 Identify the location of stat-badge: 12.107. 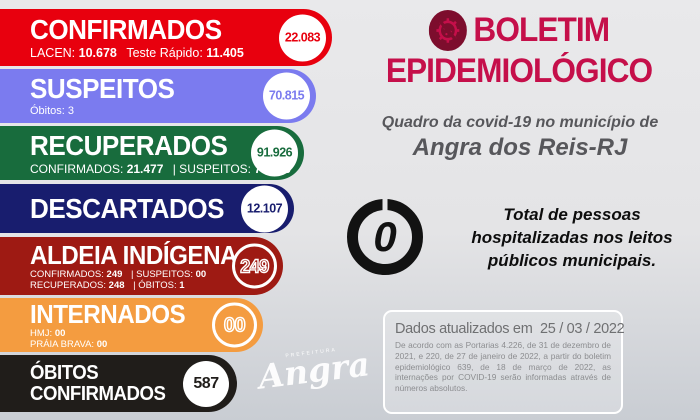
(264, 208).